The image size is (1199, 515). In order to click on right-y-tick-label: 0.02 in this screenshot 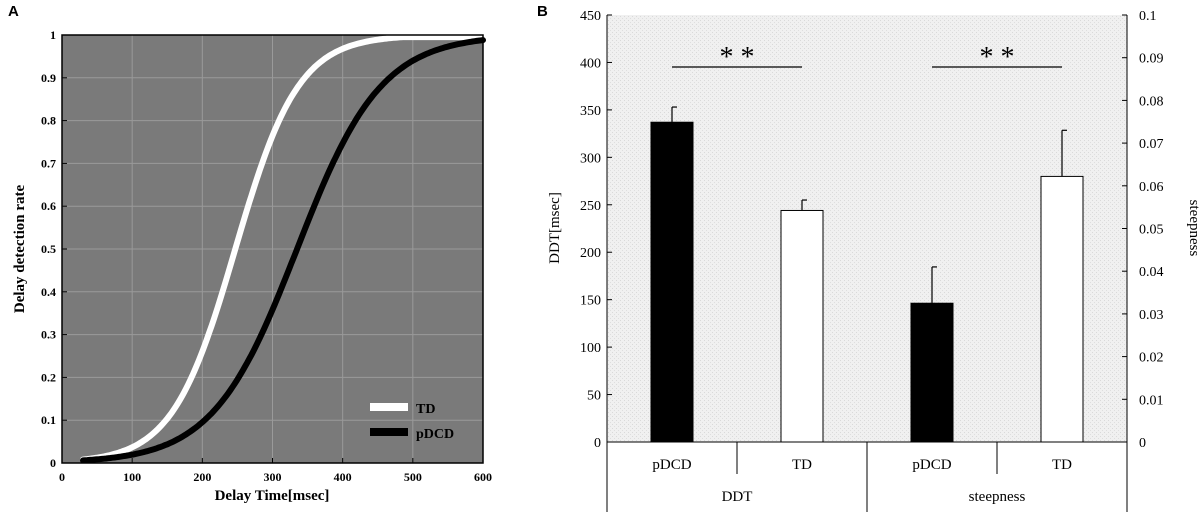, I will do `click(1151, 358)`.